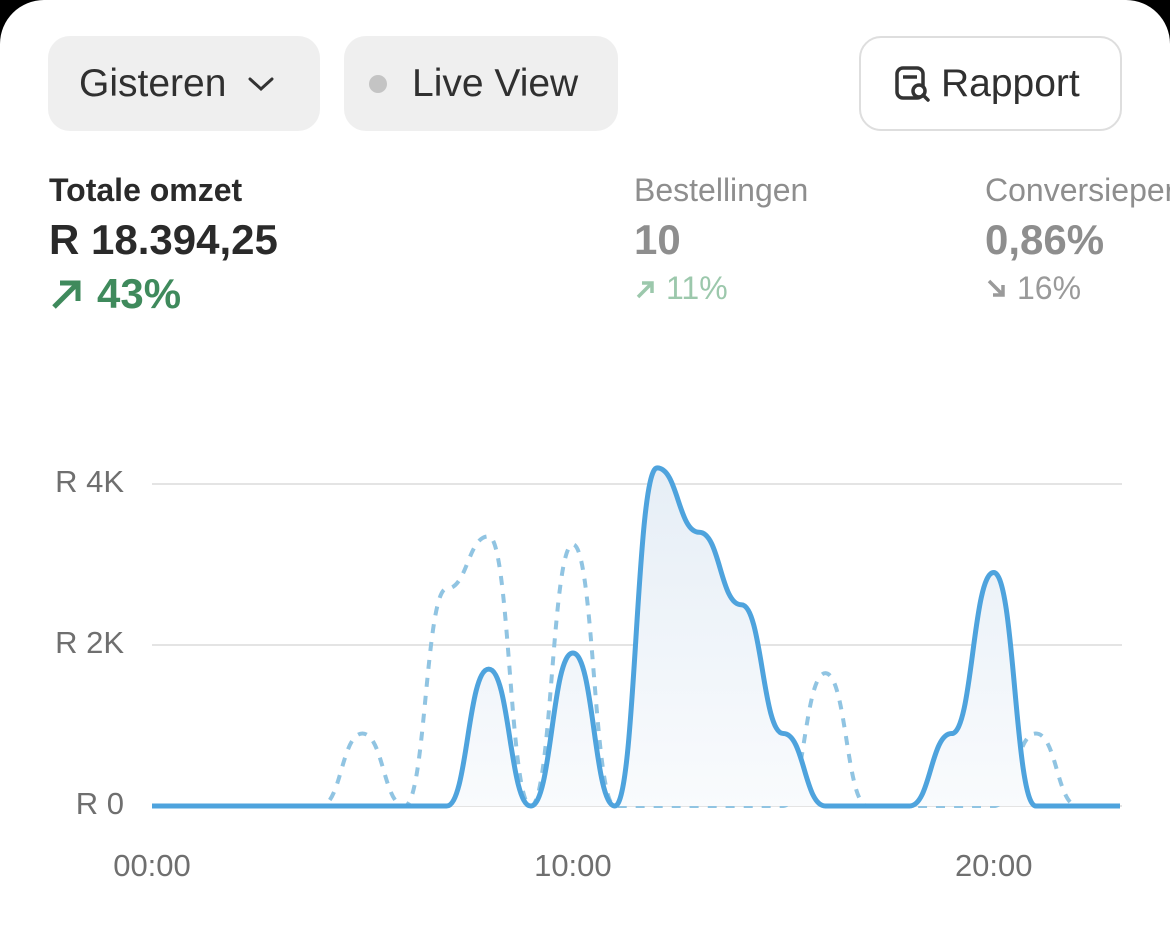 Image resolution: width=1170 pixels, height=937 pixels. I want to click on x-tick-label: 00:00, so click(152, 865).